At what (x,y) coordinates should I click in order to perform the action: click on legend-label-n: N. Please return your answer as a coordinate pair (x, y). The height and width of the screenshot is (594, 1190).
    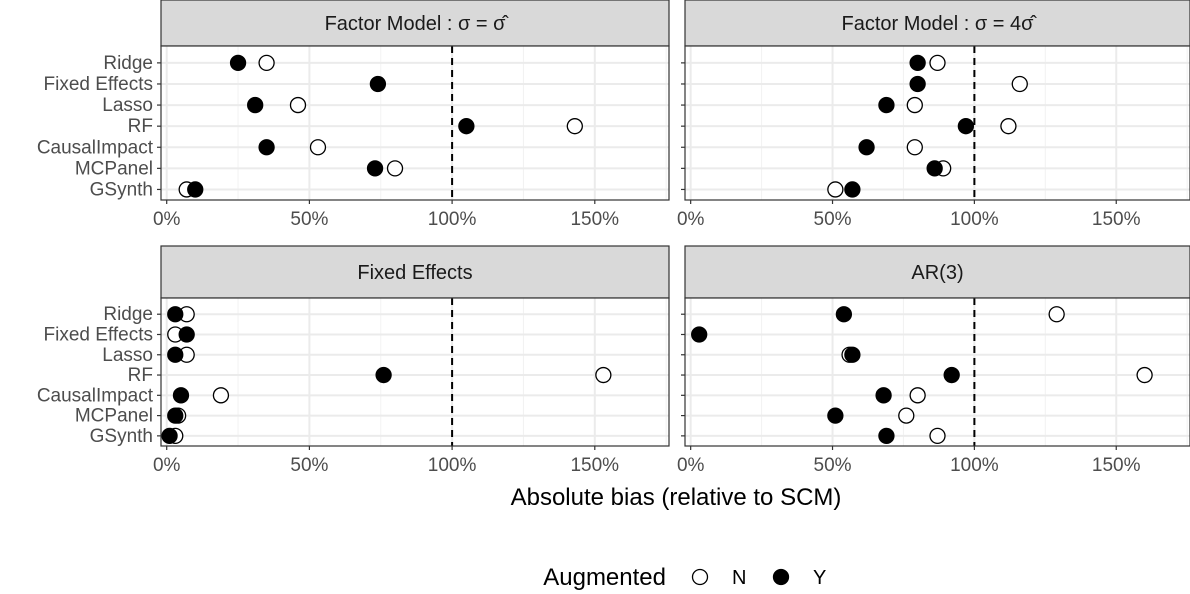
    Looking at the image, I should click on (739, 578).